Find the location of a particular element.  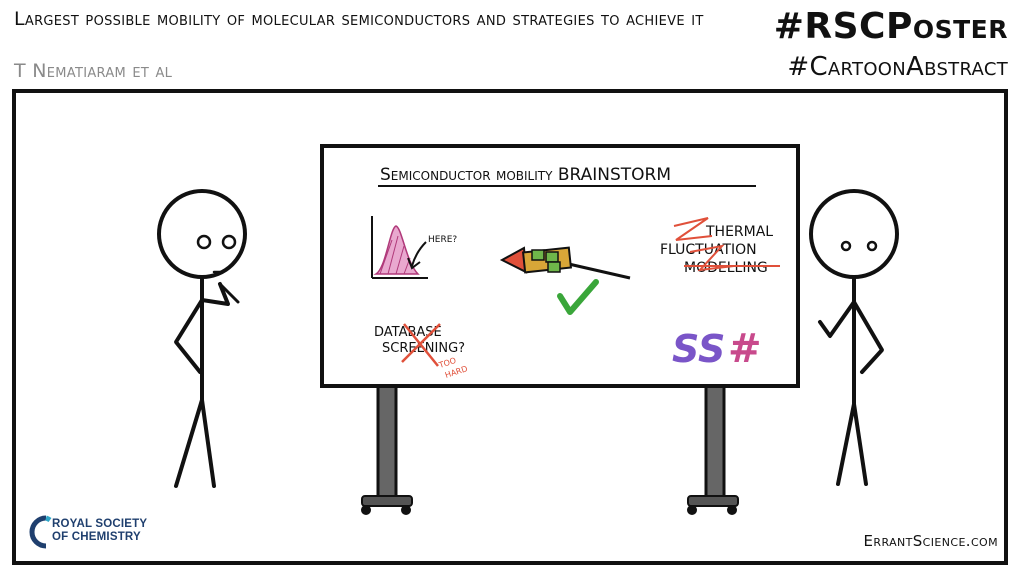

green-checkmark is located at coordinates (578, 297).